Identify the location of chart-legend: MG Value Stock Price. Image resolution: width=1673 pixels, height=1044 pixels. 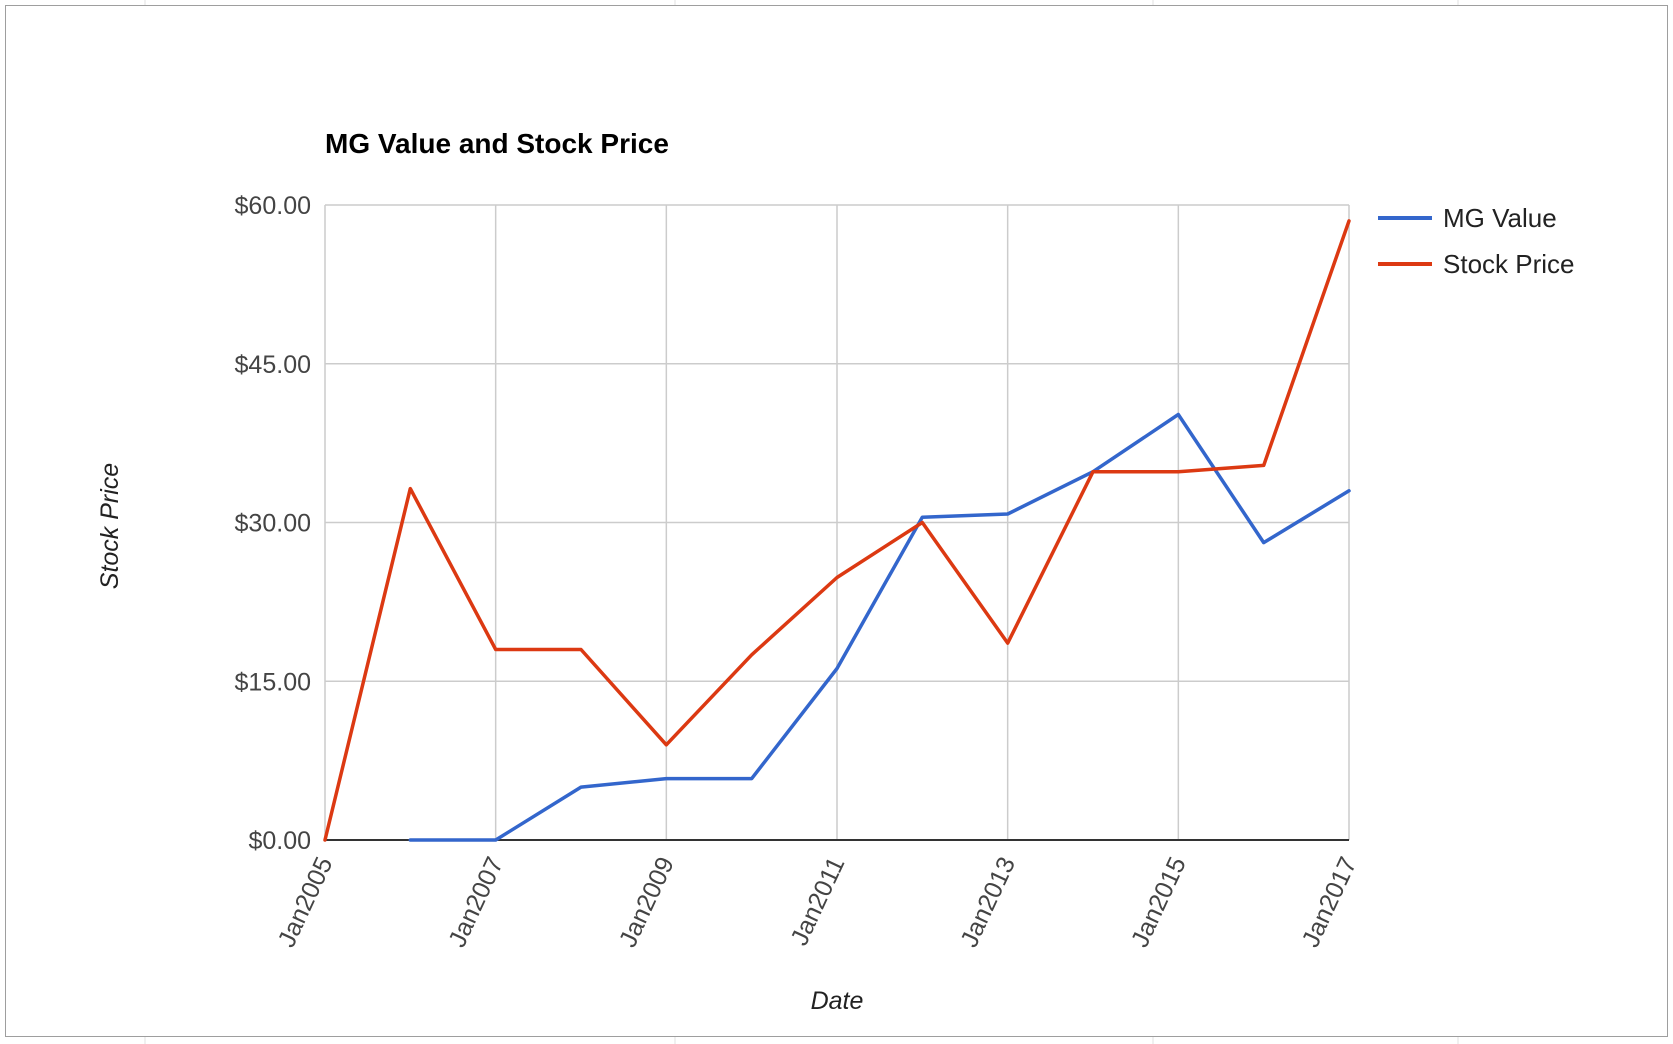
(1476, 241).